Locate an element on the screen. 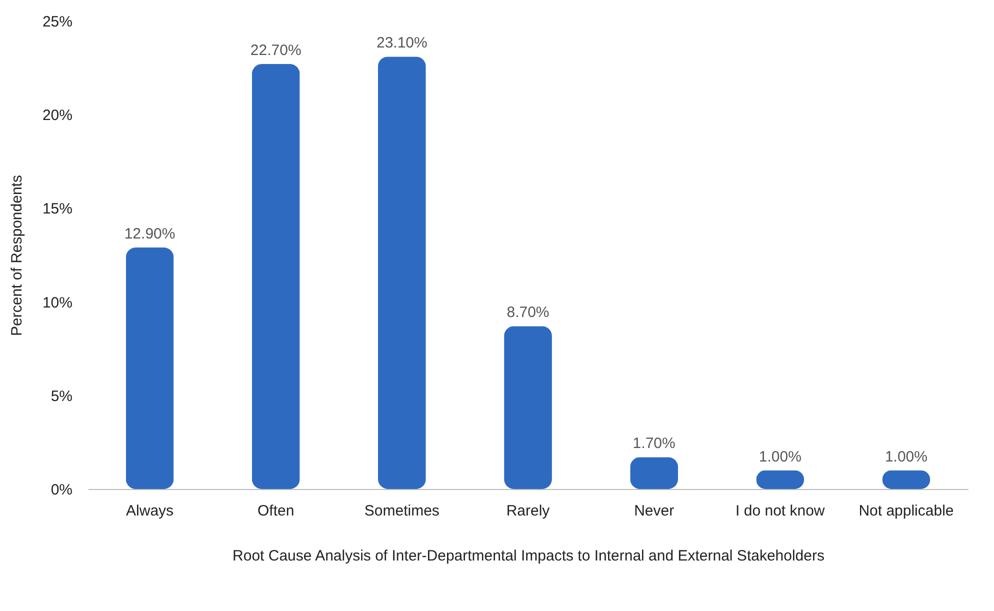 The image size is (994, 611). x-tick-label: Often is located at coordinates (276, 511).